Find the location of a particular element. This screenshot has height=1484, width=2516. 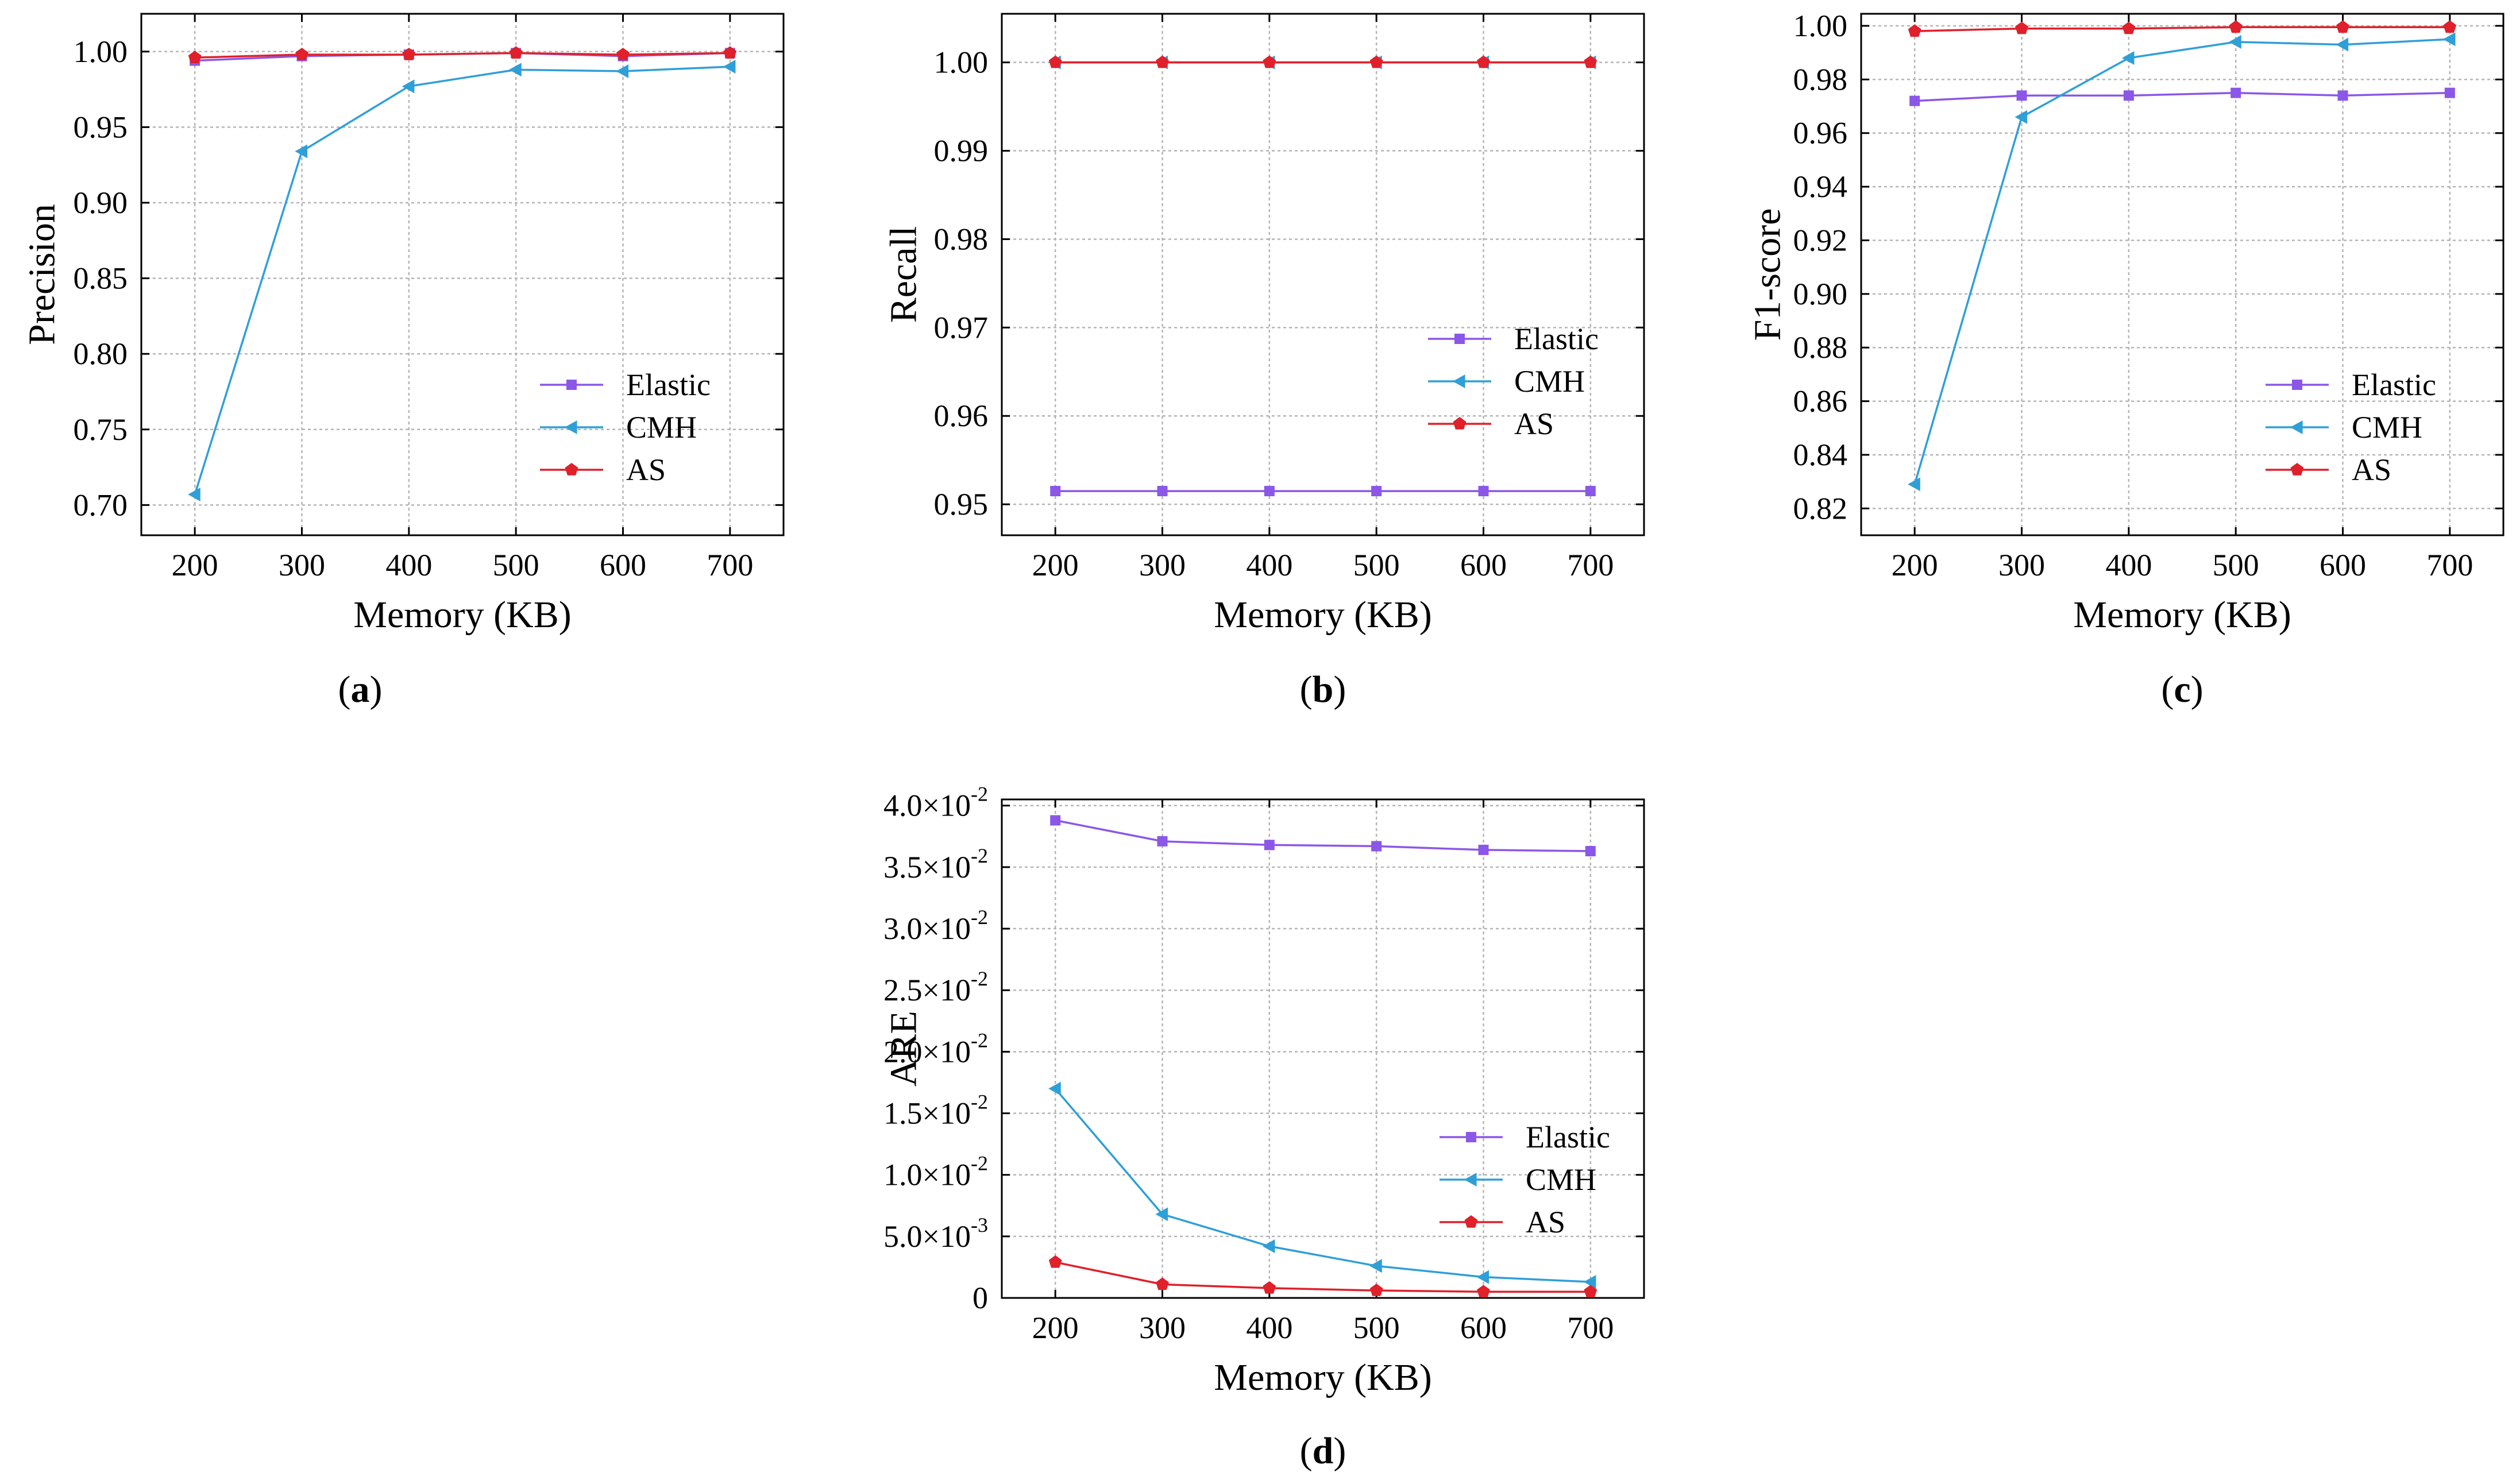

y-axis-label: F1-score is located at coordinates (1767, 274).